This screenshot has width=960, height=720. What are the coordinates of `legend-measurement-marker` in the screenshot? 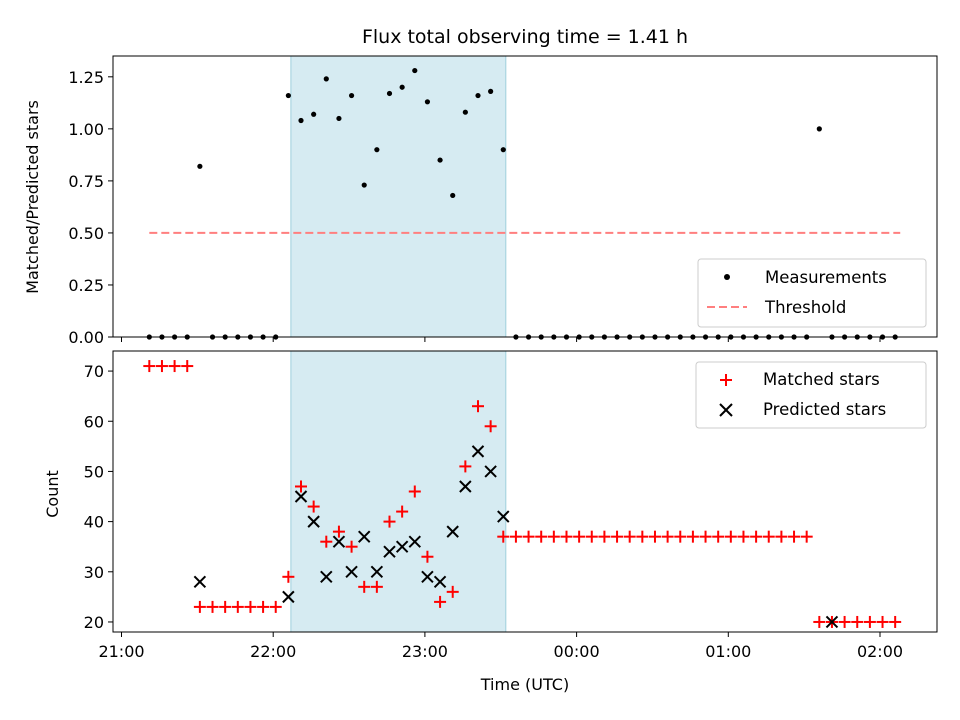 It's located at (727, 277).